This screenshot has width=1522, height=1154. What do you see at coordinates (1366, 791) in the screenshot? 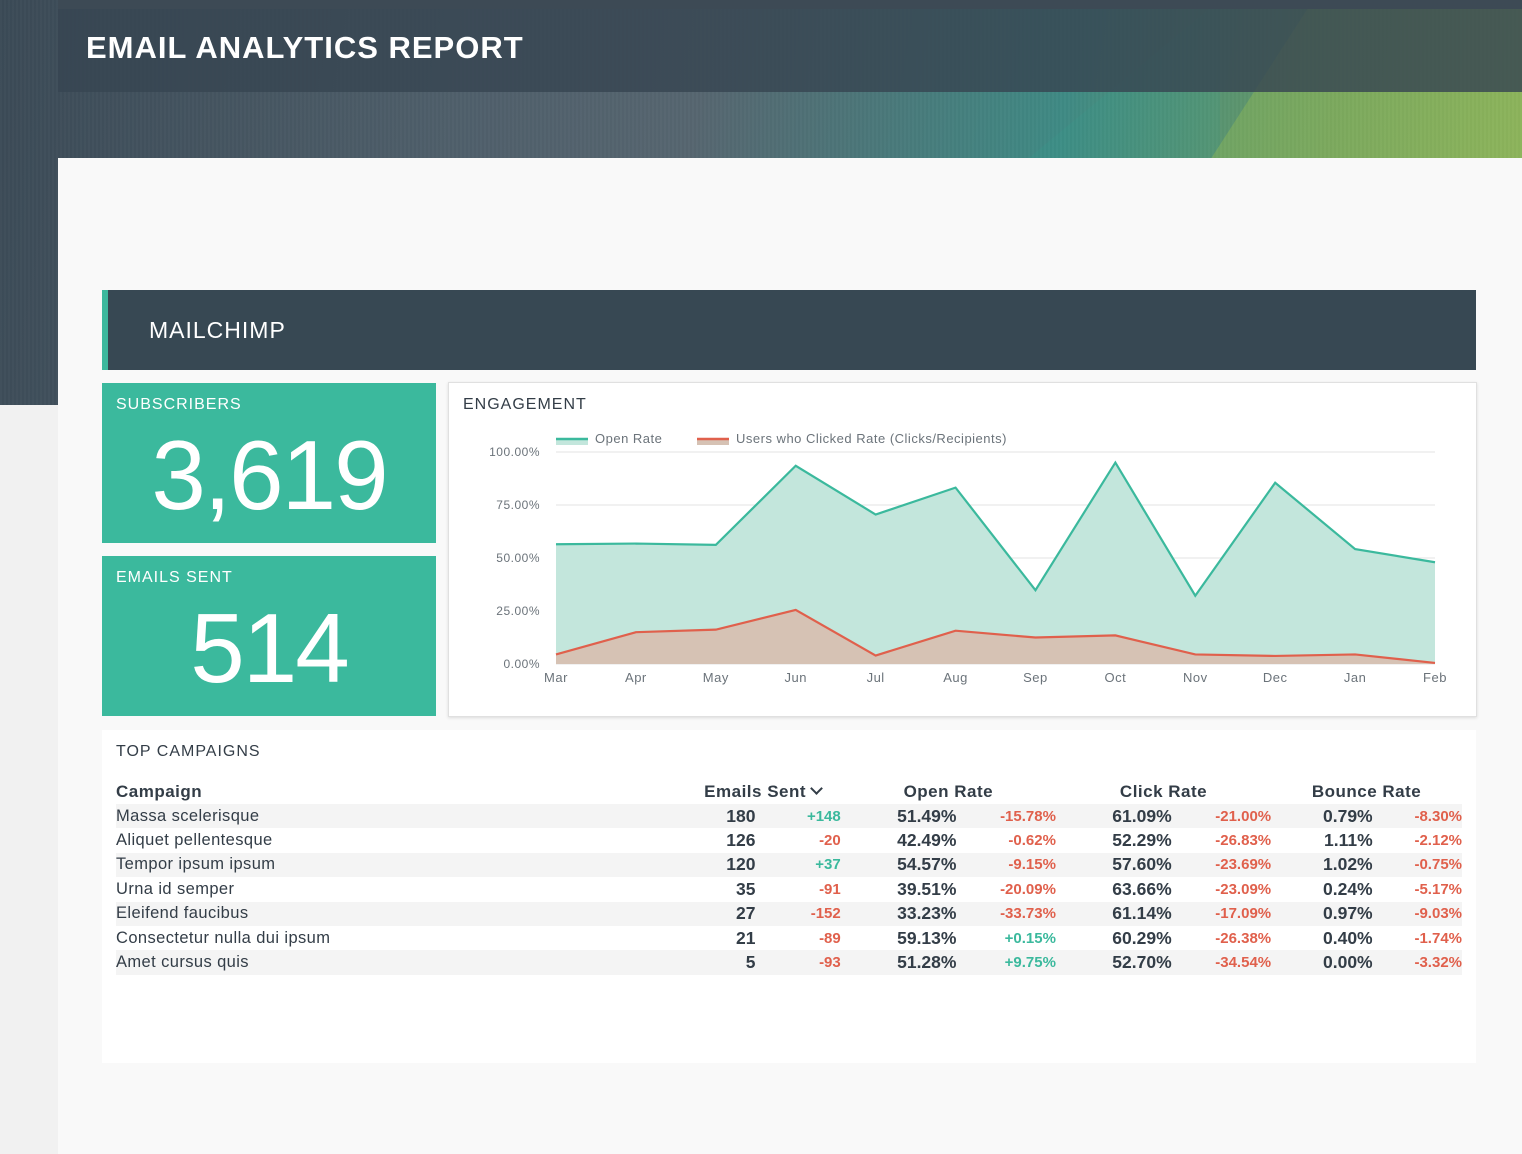
I see `column-header-bounce-rate: Bounce Rate` at bounding box center [1366, 791].